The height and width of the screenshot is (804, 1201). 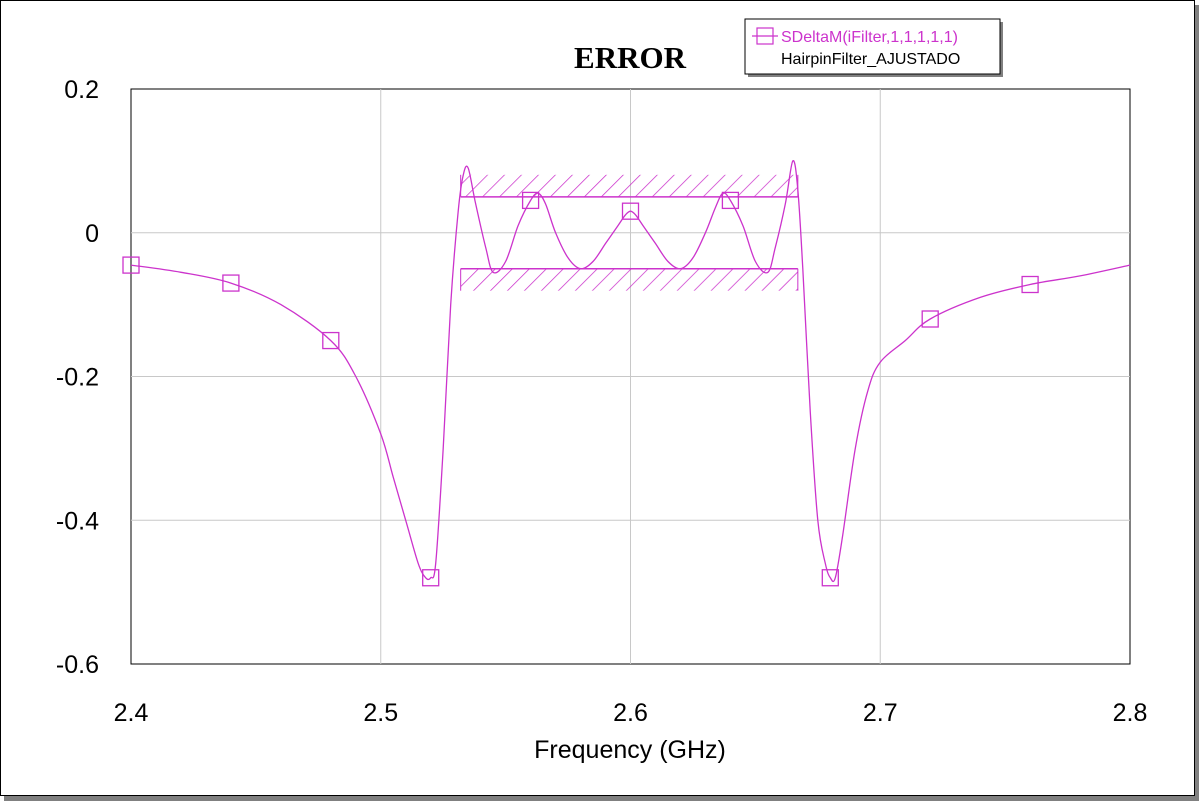 I want to click on legend-box, so click(x=872, y=46).